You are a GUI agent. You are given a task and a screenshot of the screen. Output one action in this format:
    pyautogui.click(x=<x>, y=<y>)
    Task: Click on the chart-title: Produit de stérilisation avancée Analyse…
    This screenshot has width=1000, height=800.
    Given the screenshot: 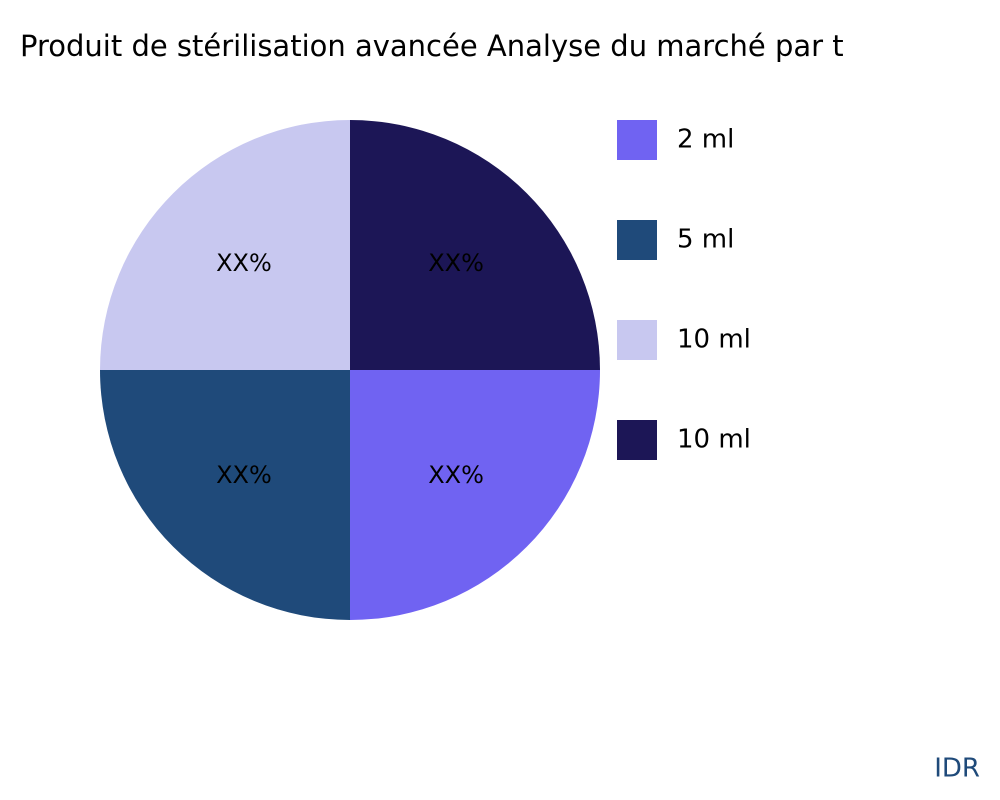 What is the action you would take?
    pyautogui.click(x=432, y=46)
    